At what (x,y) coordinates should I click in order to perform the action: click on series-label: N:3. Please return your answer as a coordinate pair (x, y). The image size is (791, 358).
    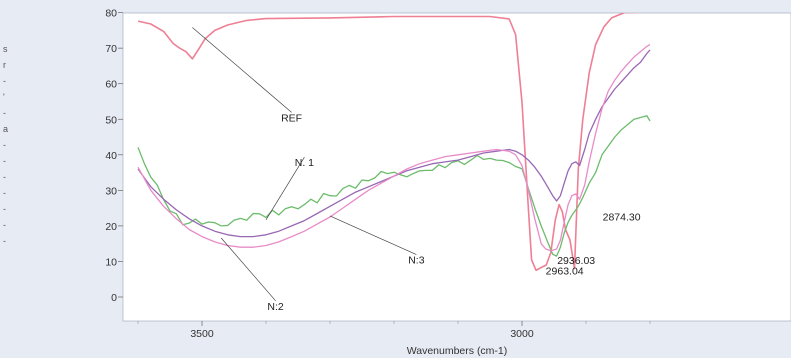
    Looking at the image, I should click on (416, 261).